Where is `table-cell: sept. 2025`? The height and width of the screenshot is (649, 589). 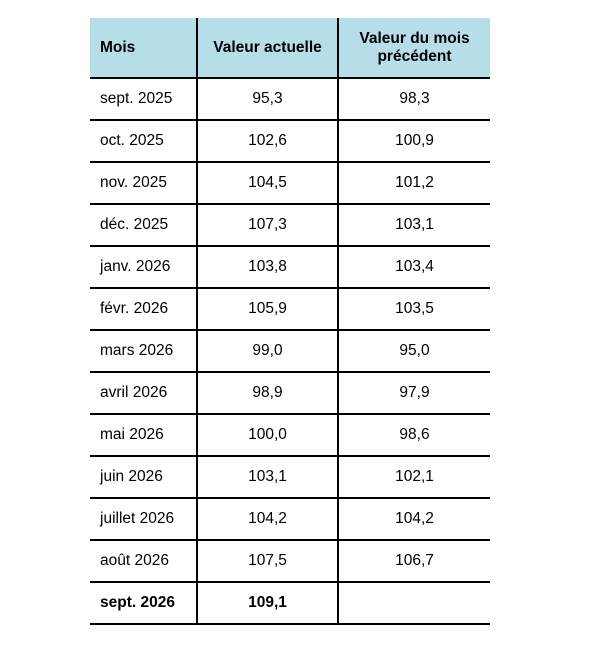 table-cell: sept. 2025 is located at coordinates (143, 99).